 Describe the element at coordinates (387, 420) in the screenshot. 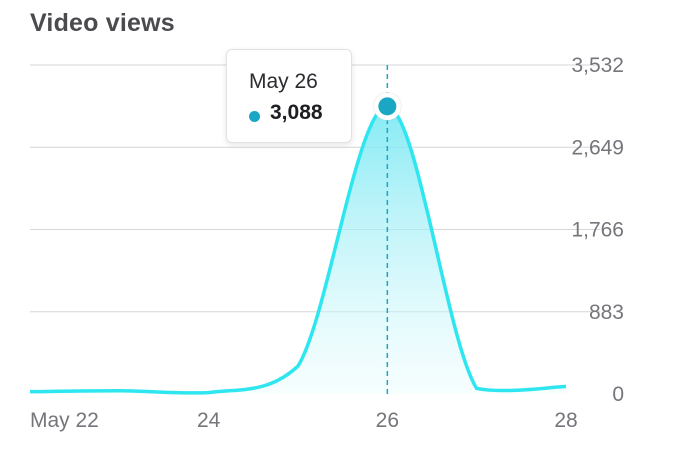

I see `x-tick-label: 26` at that location.